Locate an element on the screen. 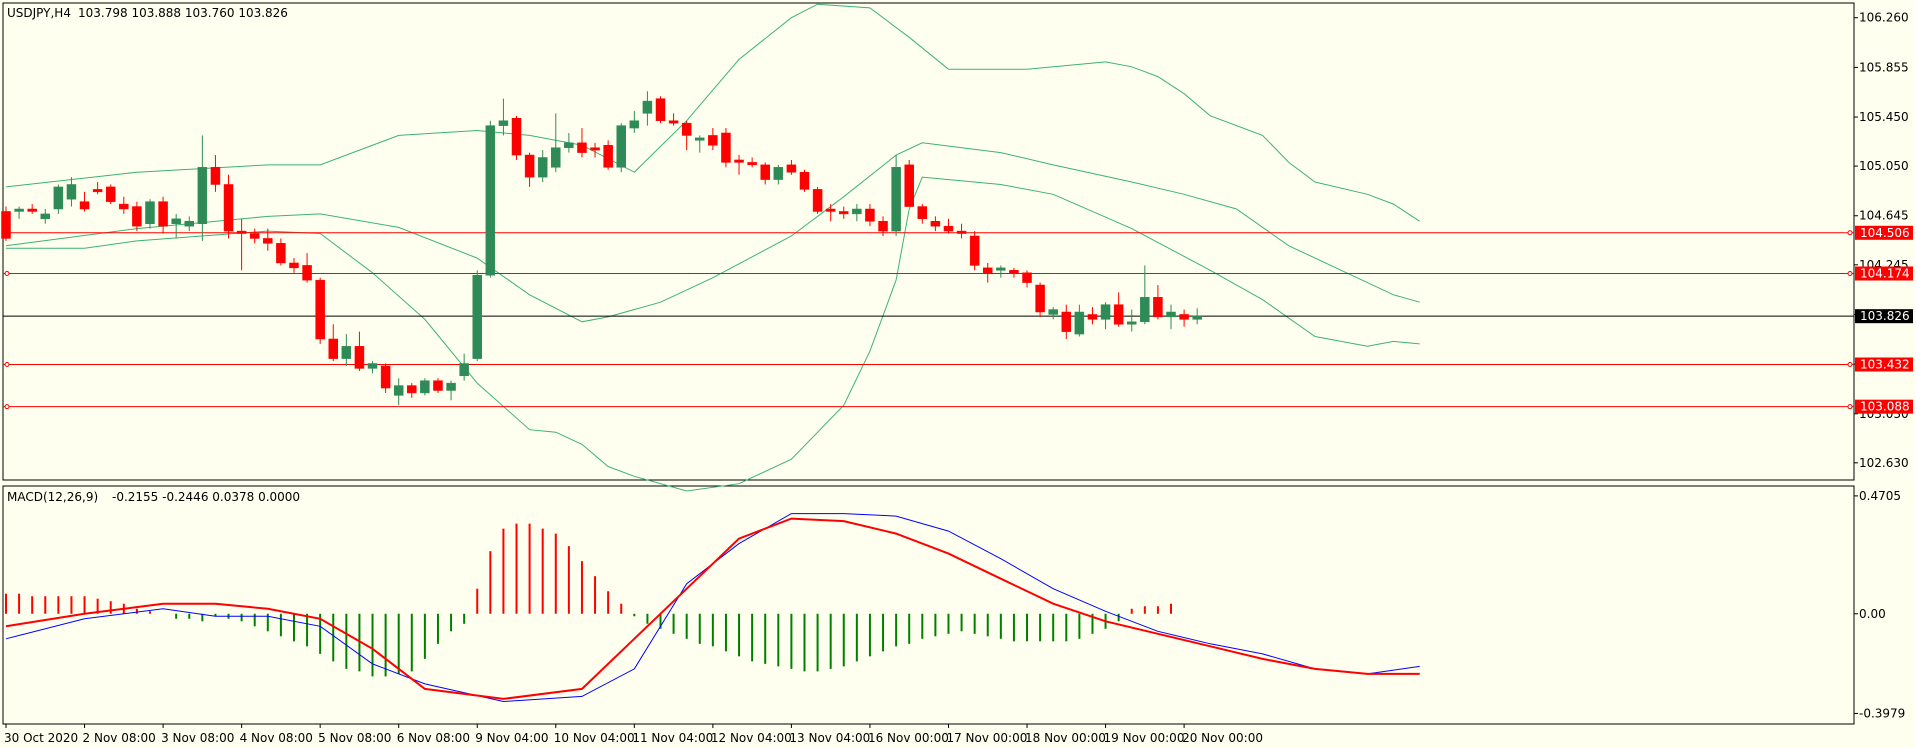 This screenshot has height=748, width=1916. time-tick-label: 19 Nov 00:00 is located at coordinates (1144, 738).